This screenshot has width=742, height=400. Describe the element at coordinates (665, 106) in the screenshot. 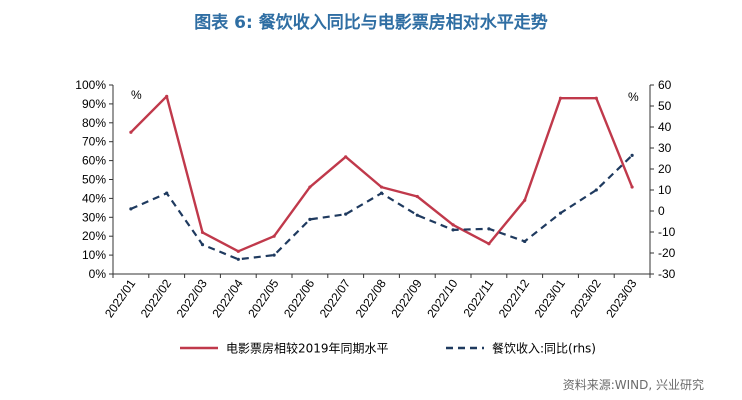

I see `right-tick-label: 50` at that location.